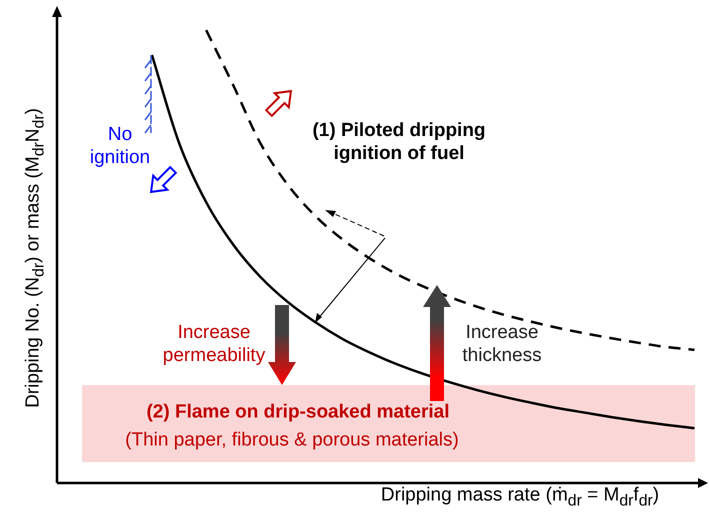  I want to click on annotation: Increase permeability, so click(214, 344).